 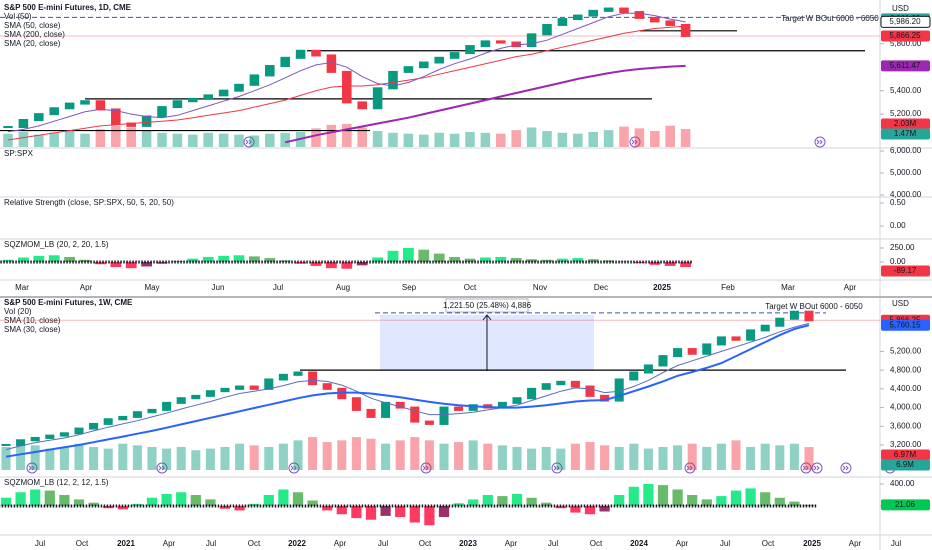 I want to click on indicator-legend: SMA (30, close), so click(x=32, y=329).